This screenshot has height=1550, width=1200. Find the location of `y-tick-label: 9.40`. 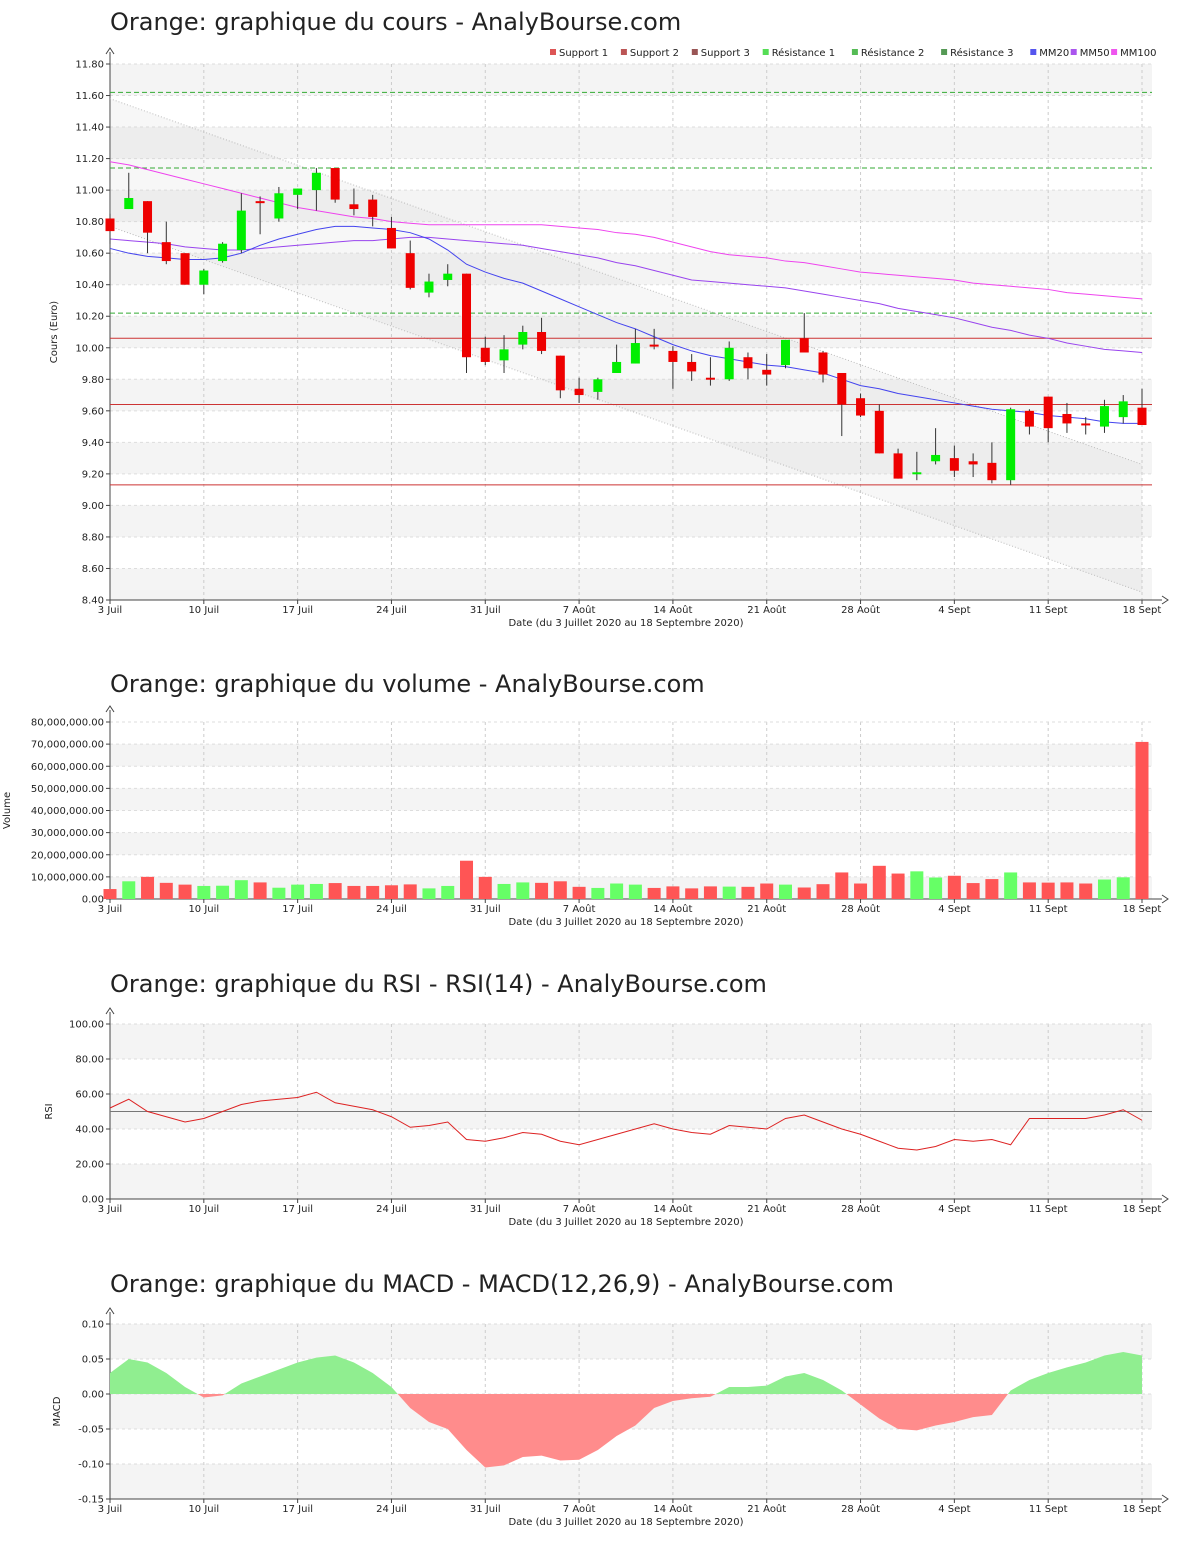

y-tick-label: 9.40 is located at coordinates (93, 443).